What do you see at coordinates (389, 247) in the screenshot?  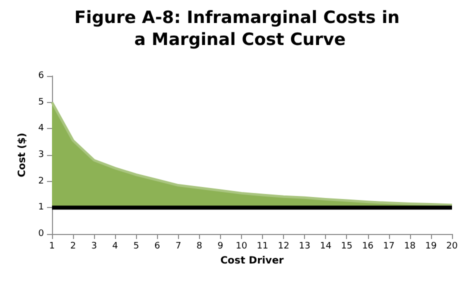 I see `x-tick-label: 17` at bounding box center [389, 247].